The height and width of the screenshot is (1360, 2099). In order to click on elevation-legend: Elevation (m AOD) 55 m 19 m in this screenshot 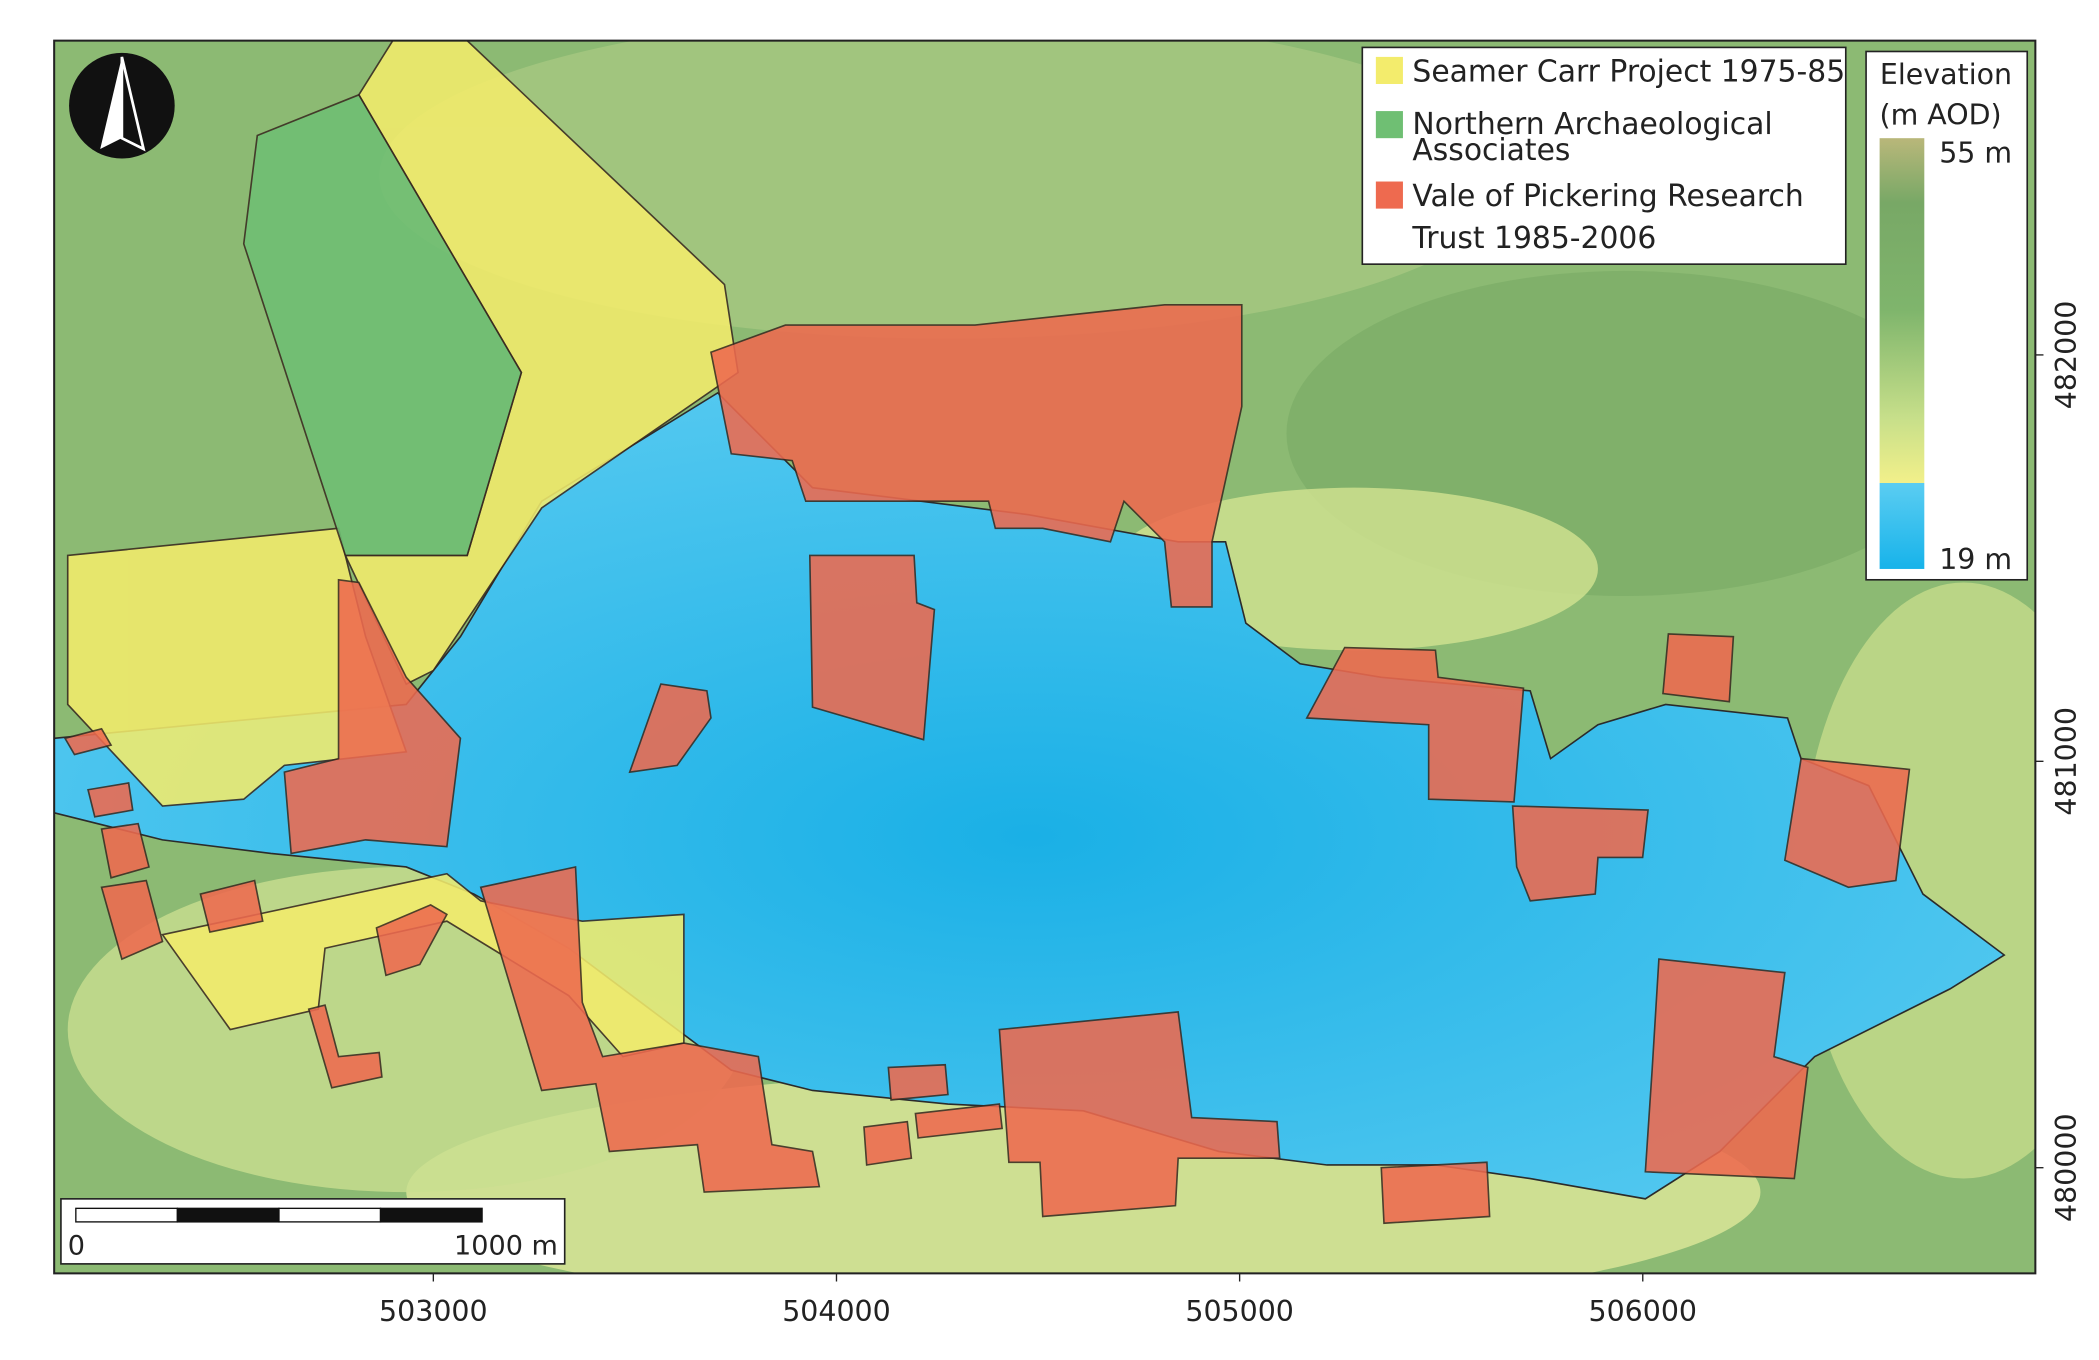, I will do `click(1947, 315)`.